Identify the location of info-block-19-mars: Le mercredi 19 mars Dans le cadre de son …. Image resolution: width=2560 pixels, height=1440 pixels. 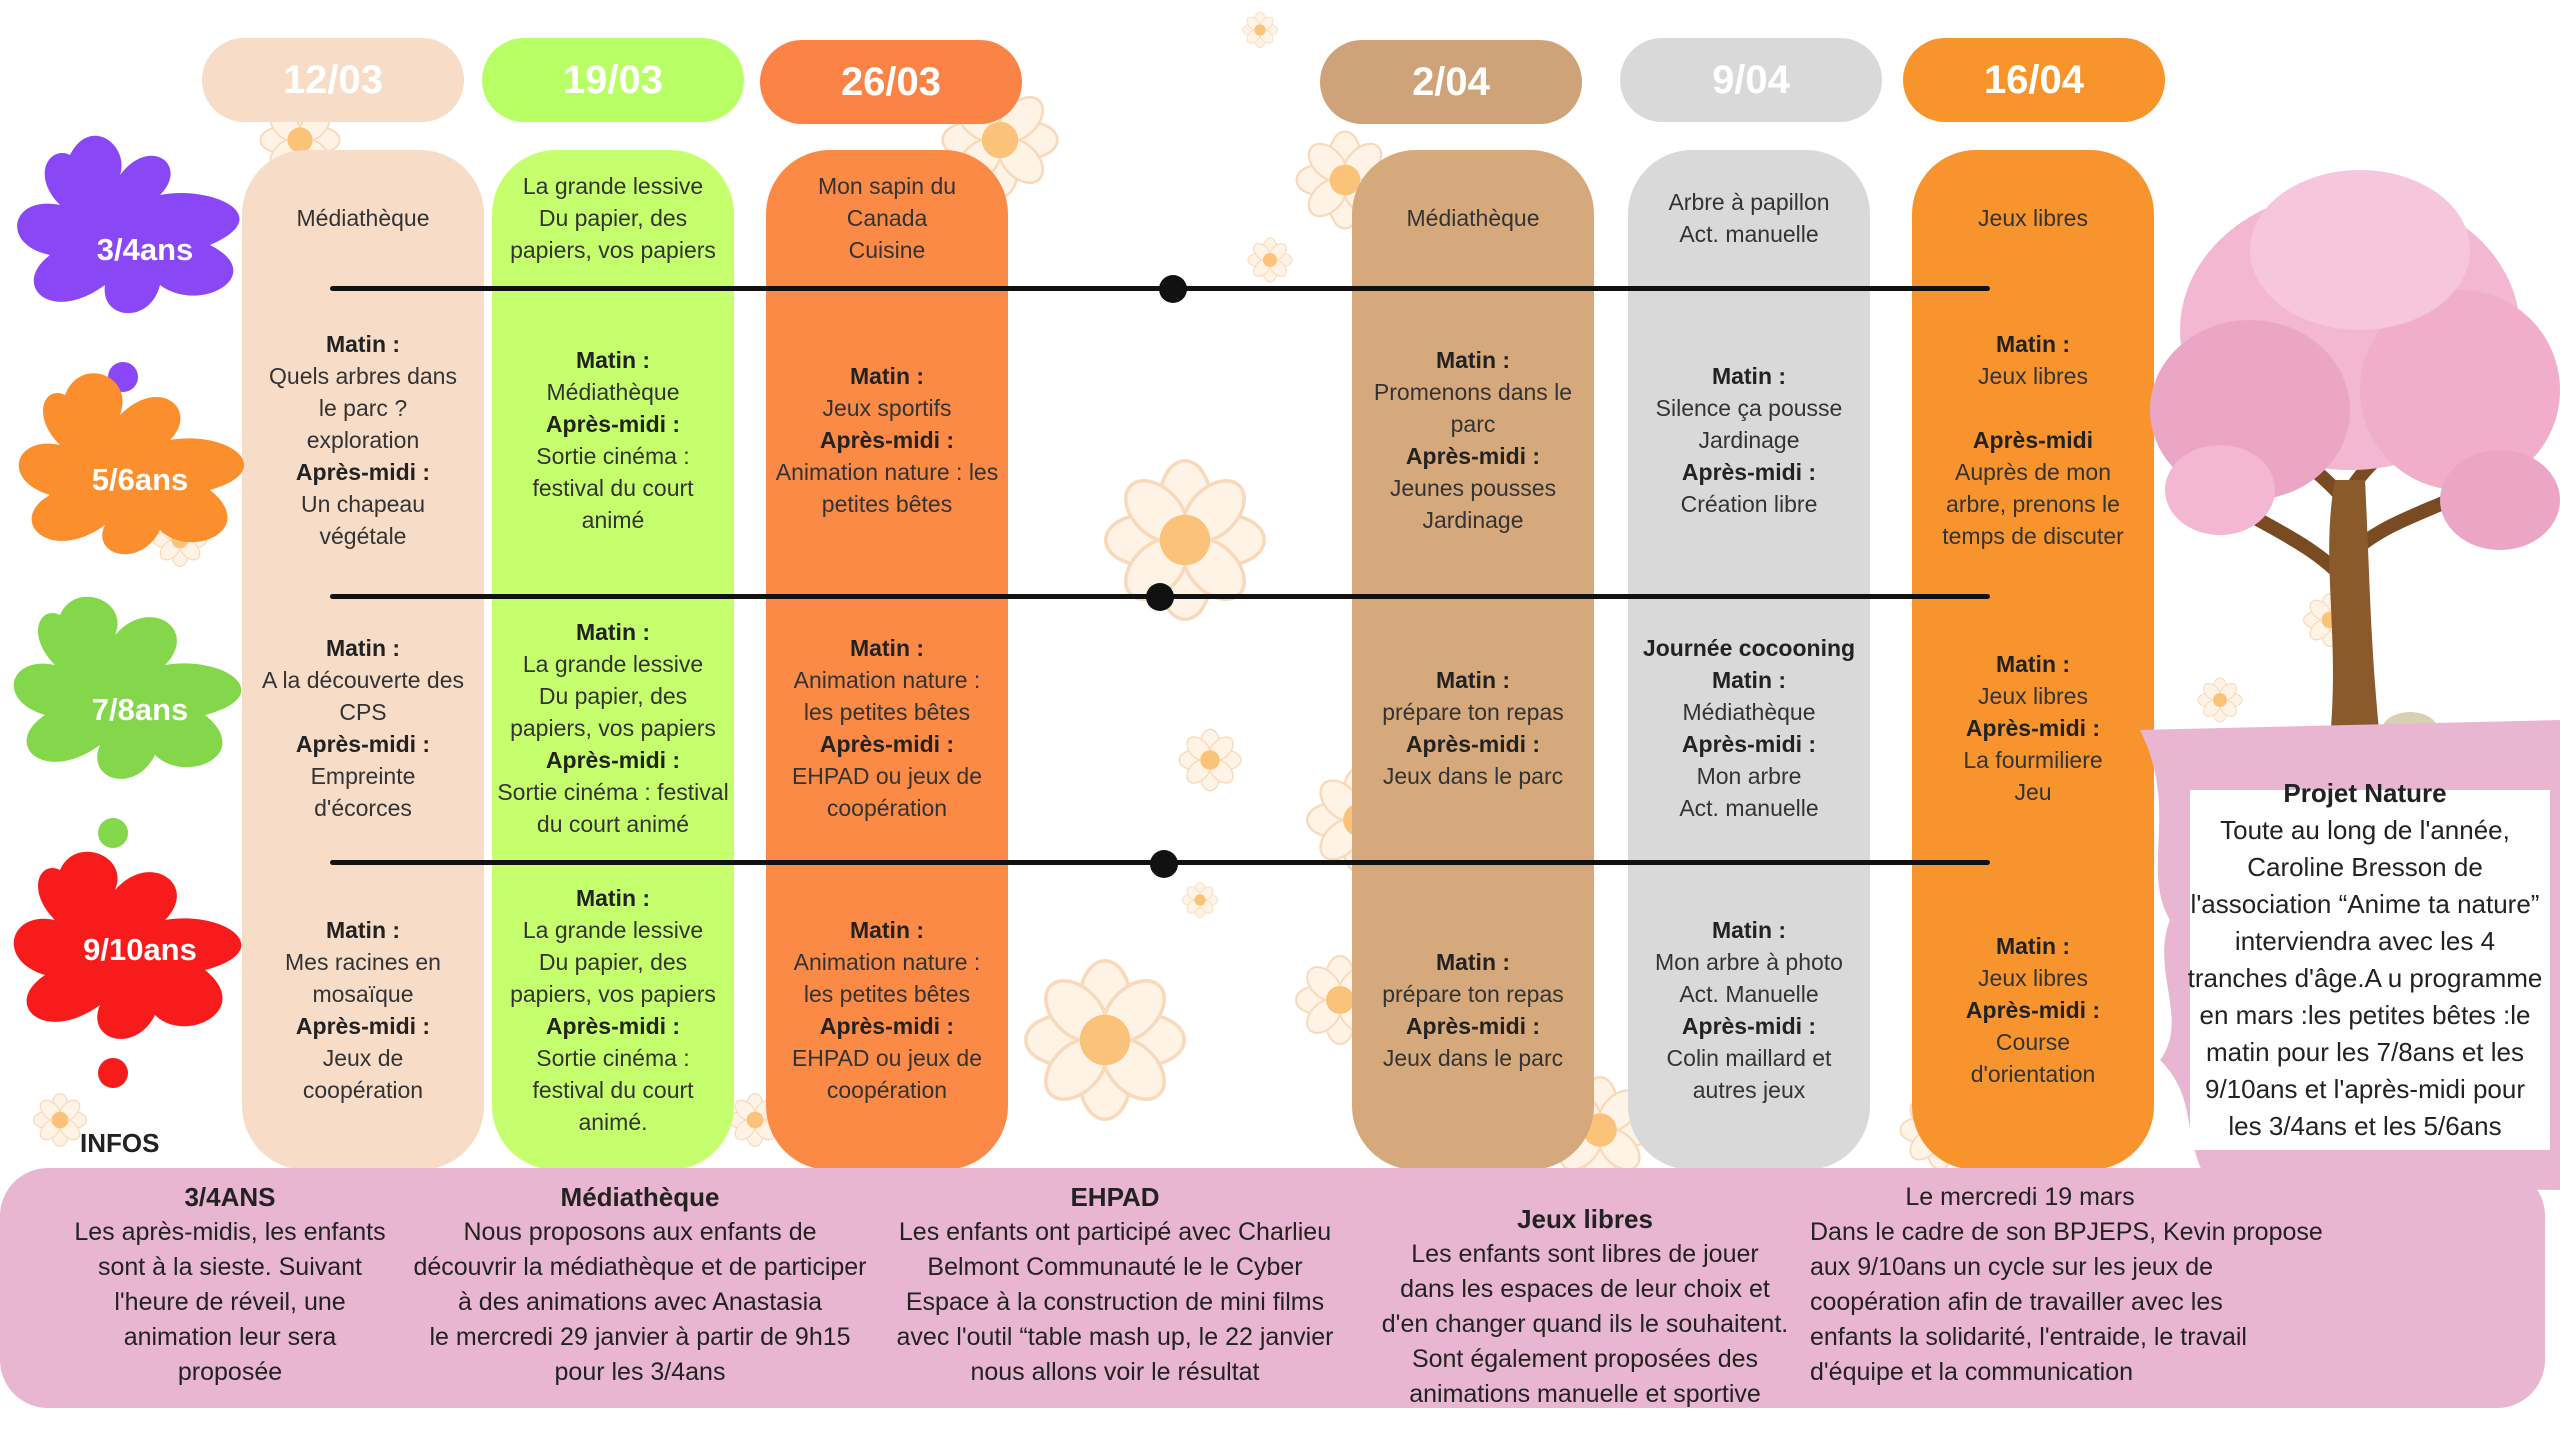
(2070, 1285).